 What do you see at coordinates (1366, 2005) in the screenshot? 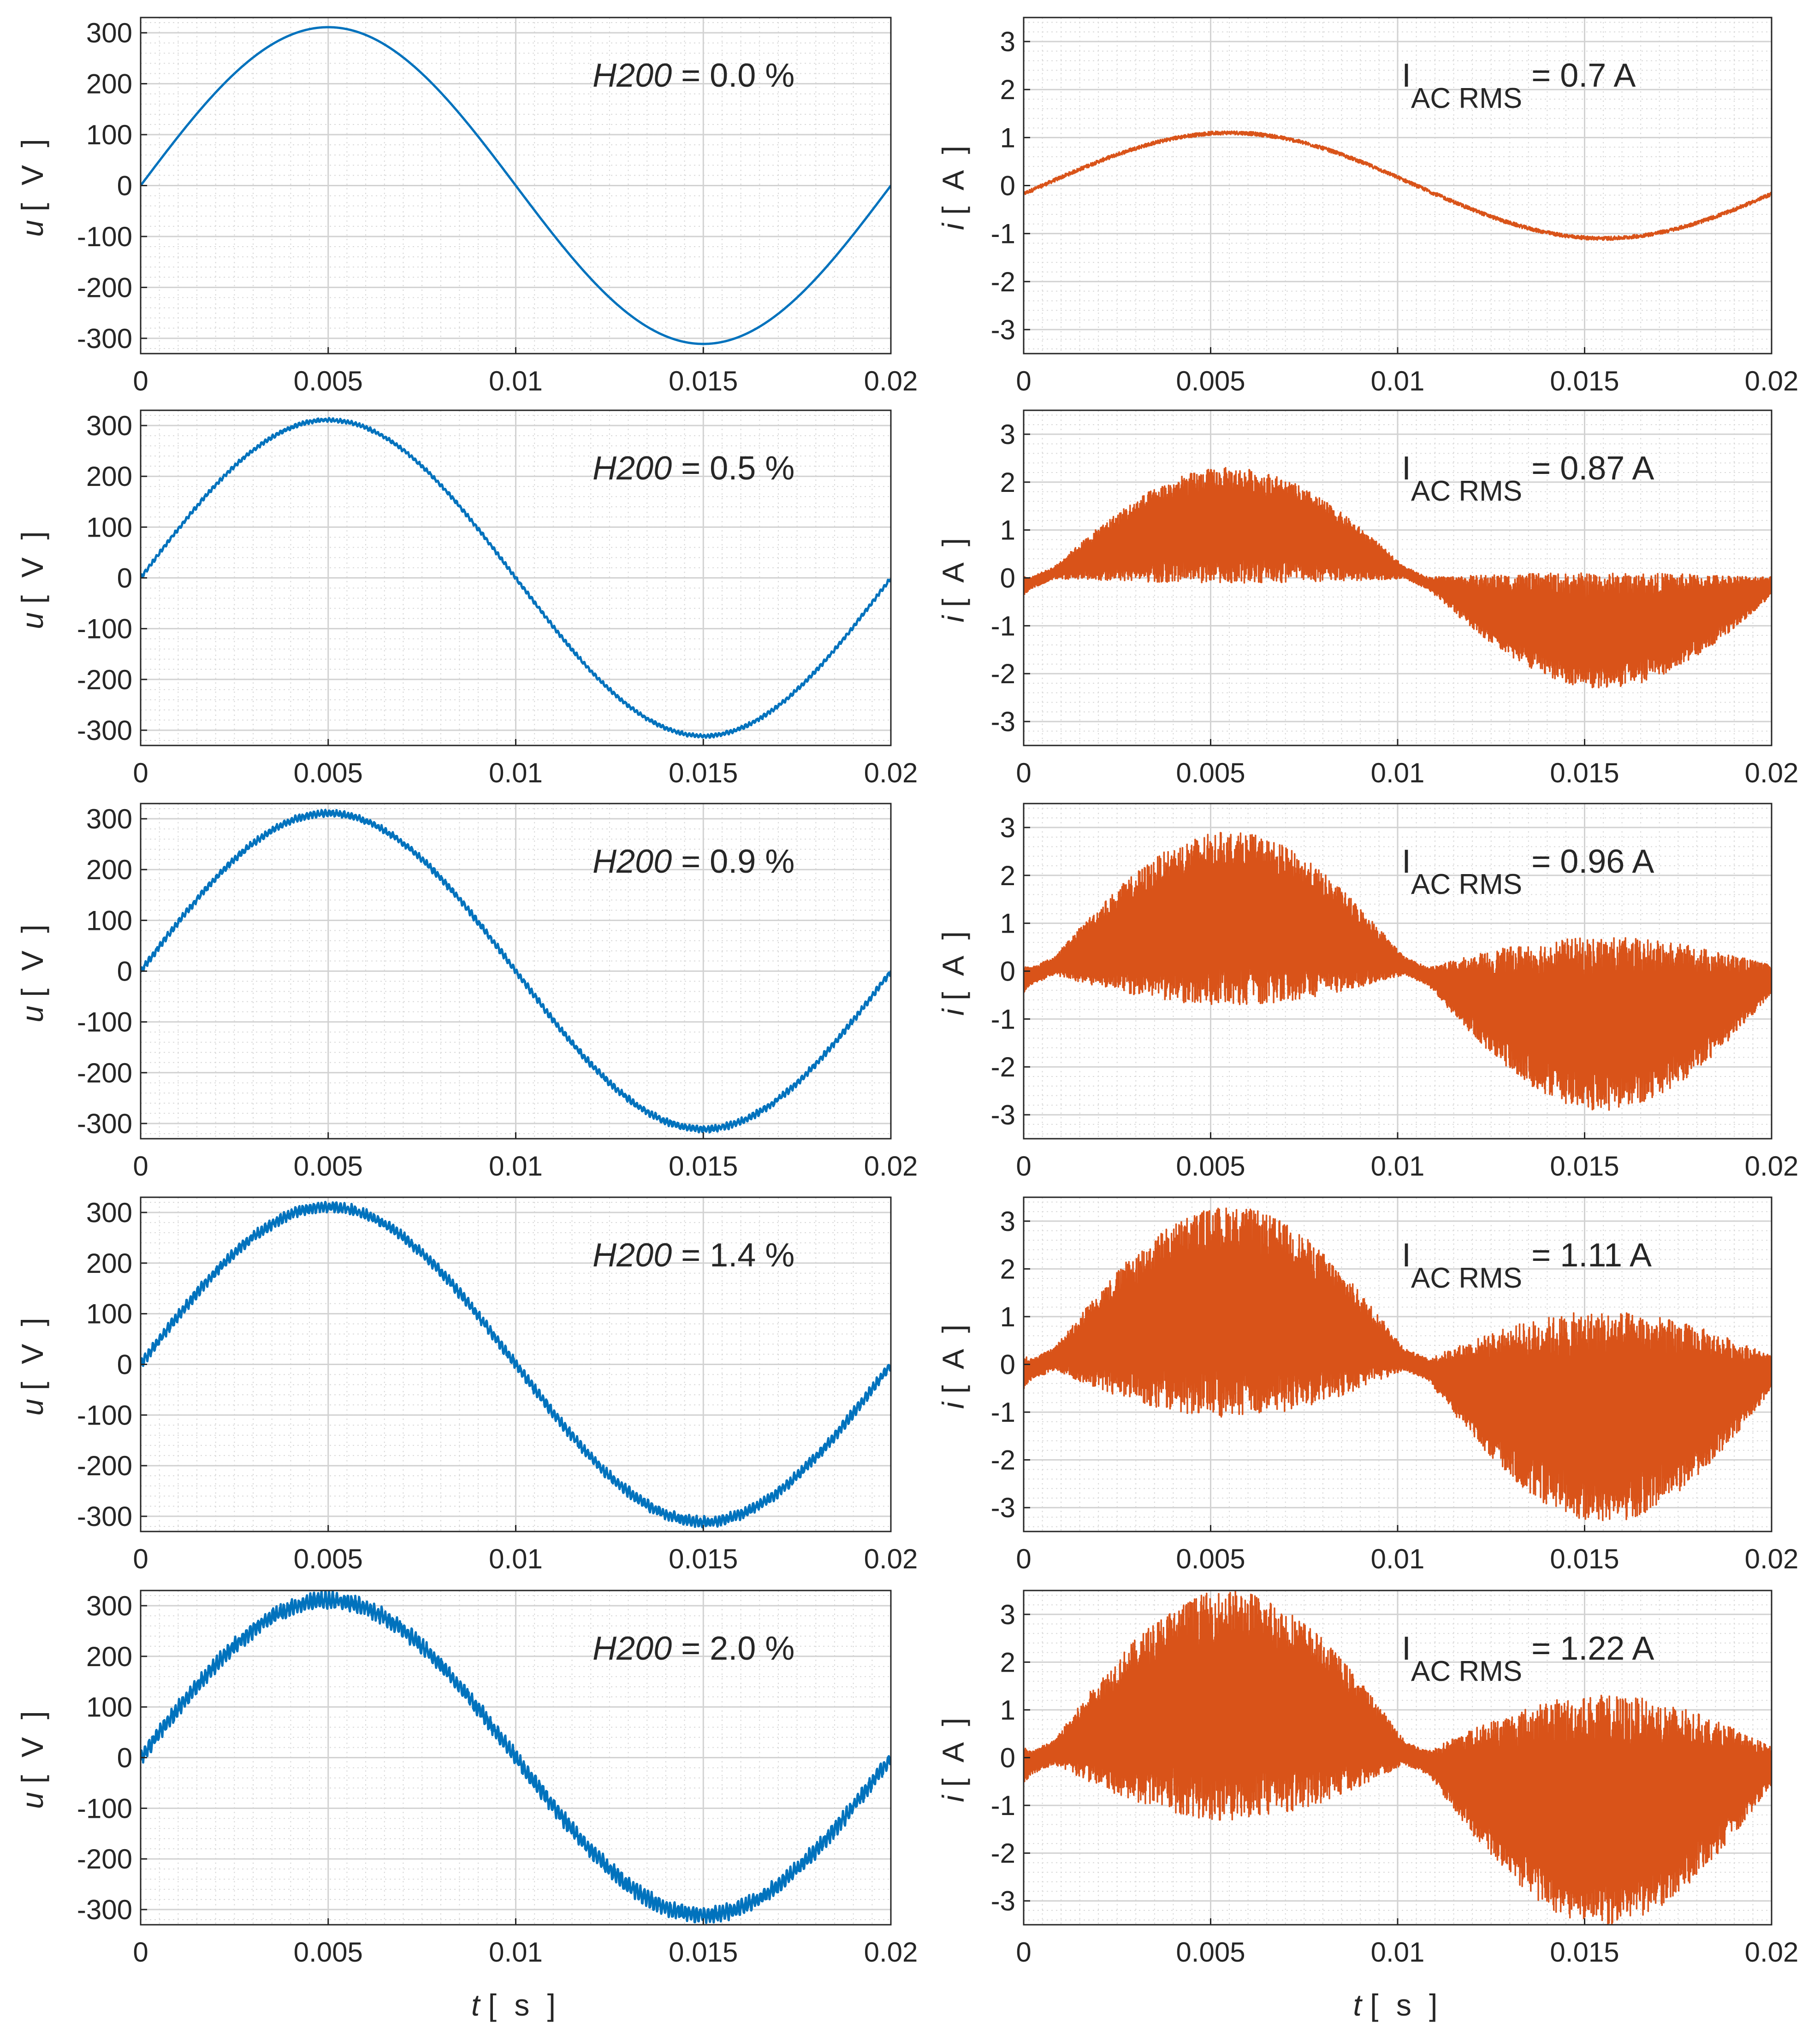
I see `x-axis-gap` at bounding box center [1366, 2005].